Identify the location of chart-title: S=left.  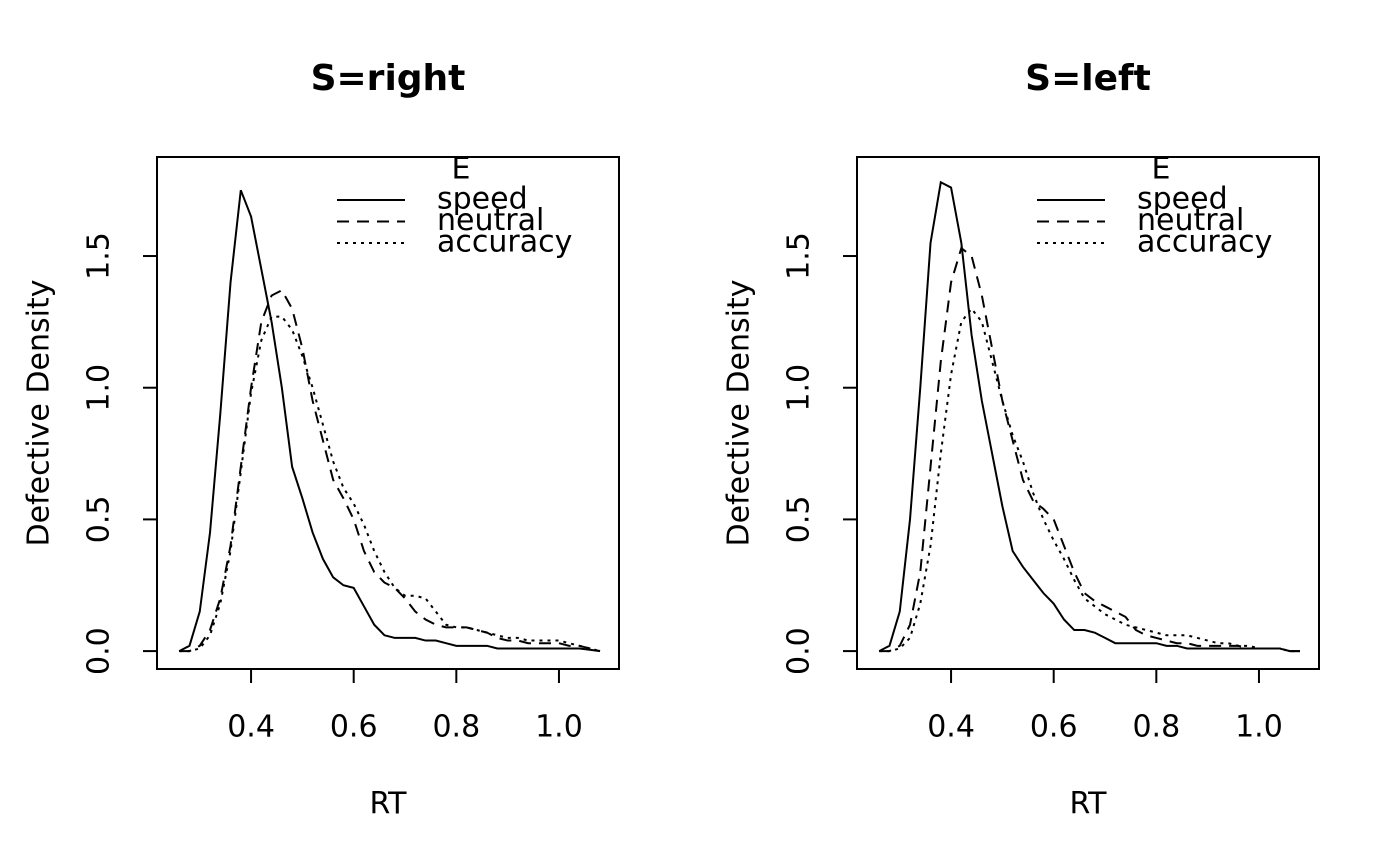
(1088, 78).